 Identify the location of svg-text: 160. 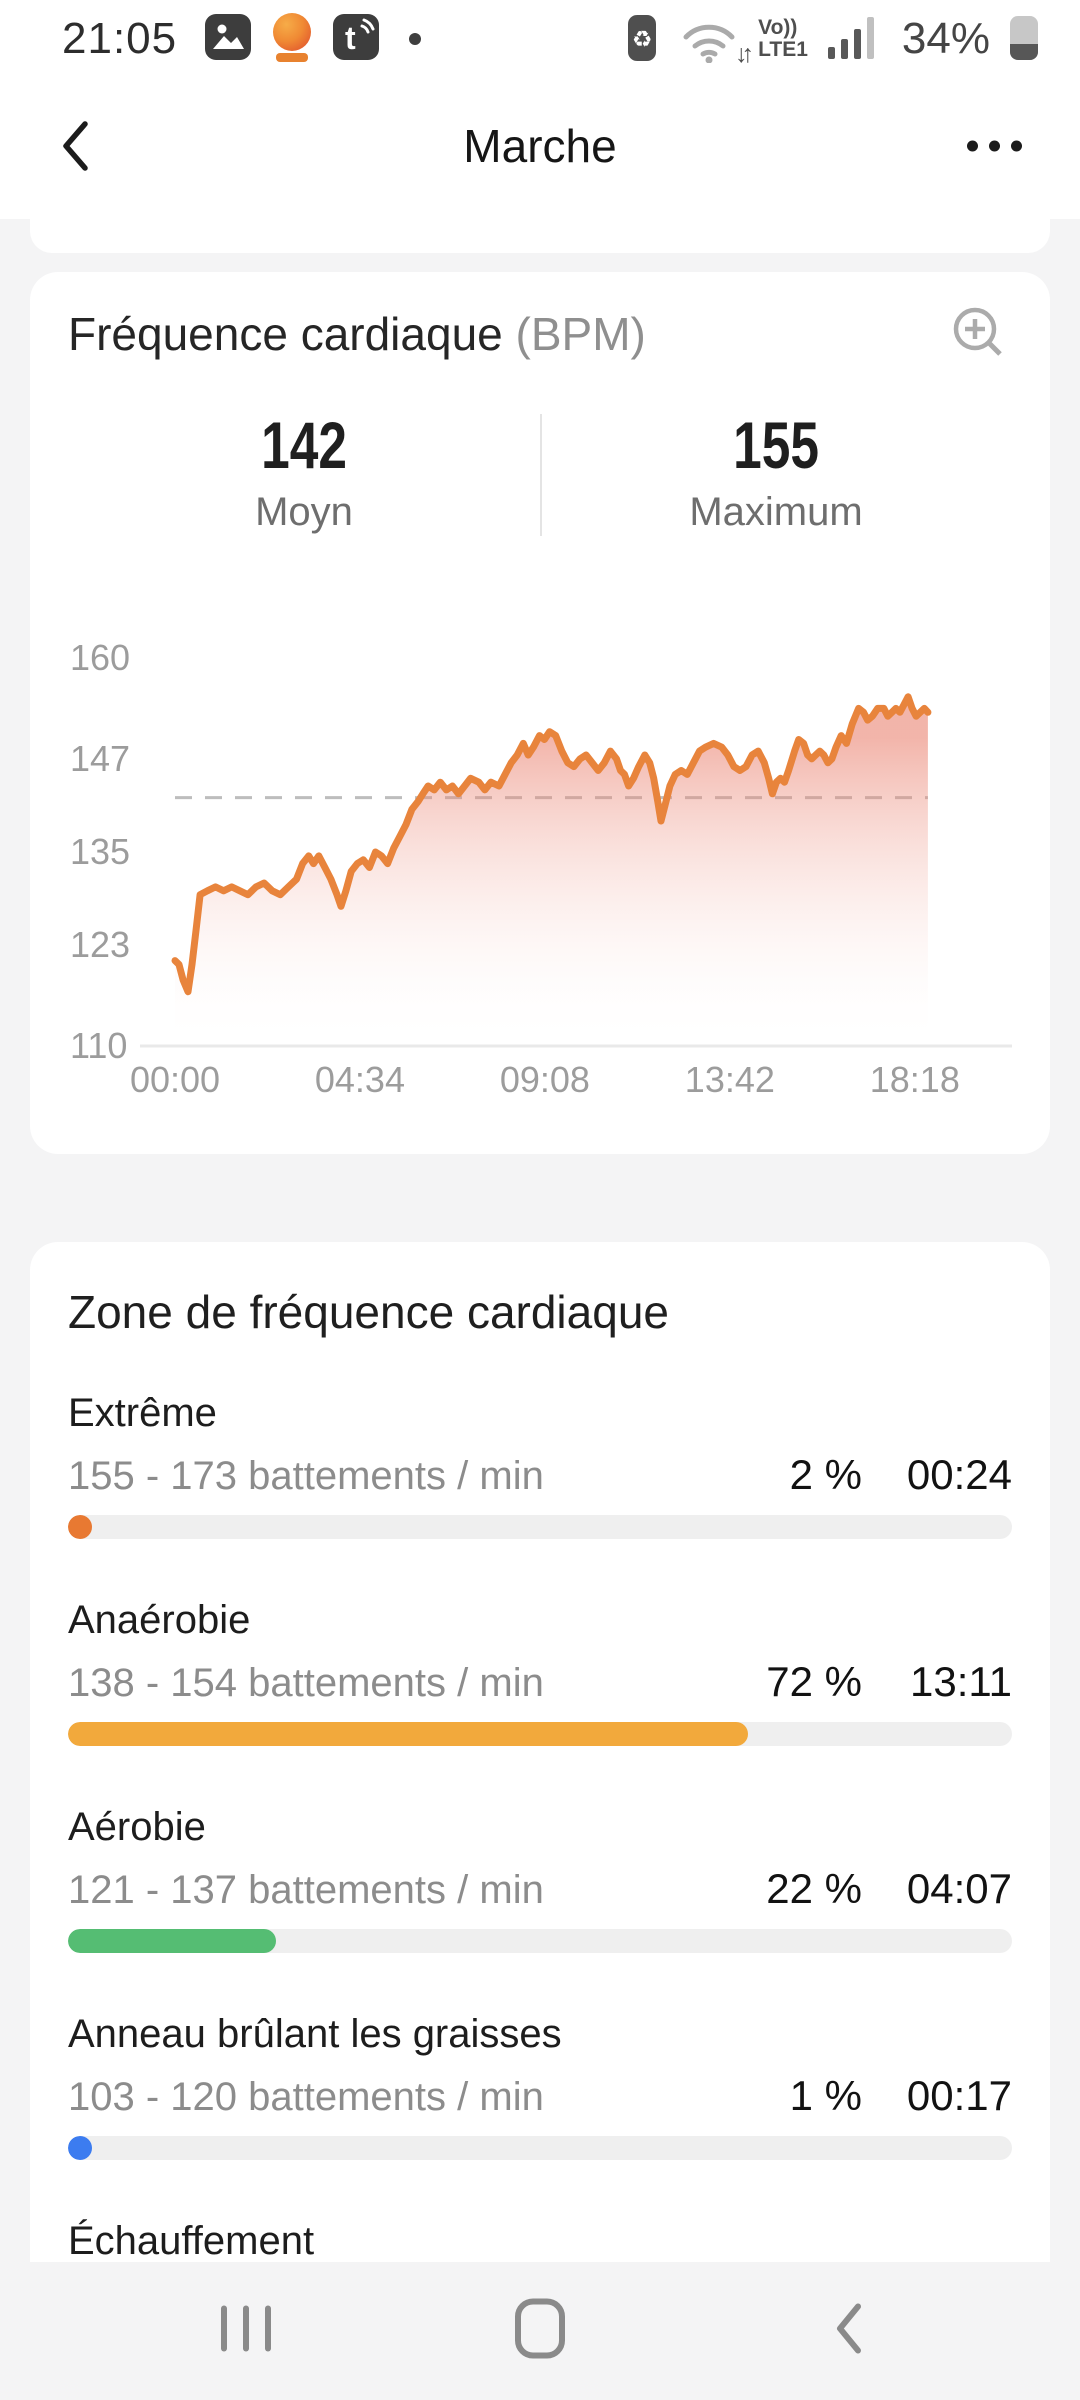
(100, 657).